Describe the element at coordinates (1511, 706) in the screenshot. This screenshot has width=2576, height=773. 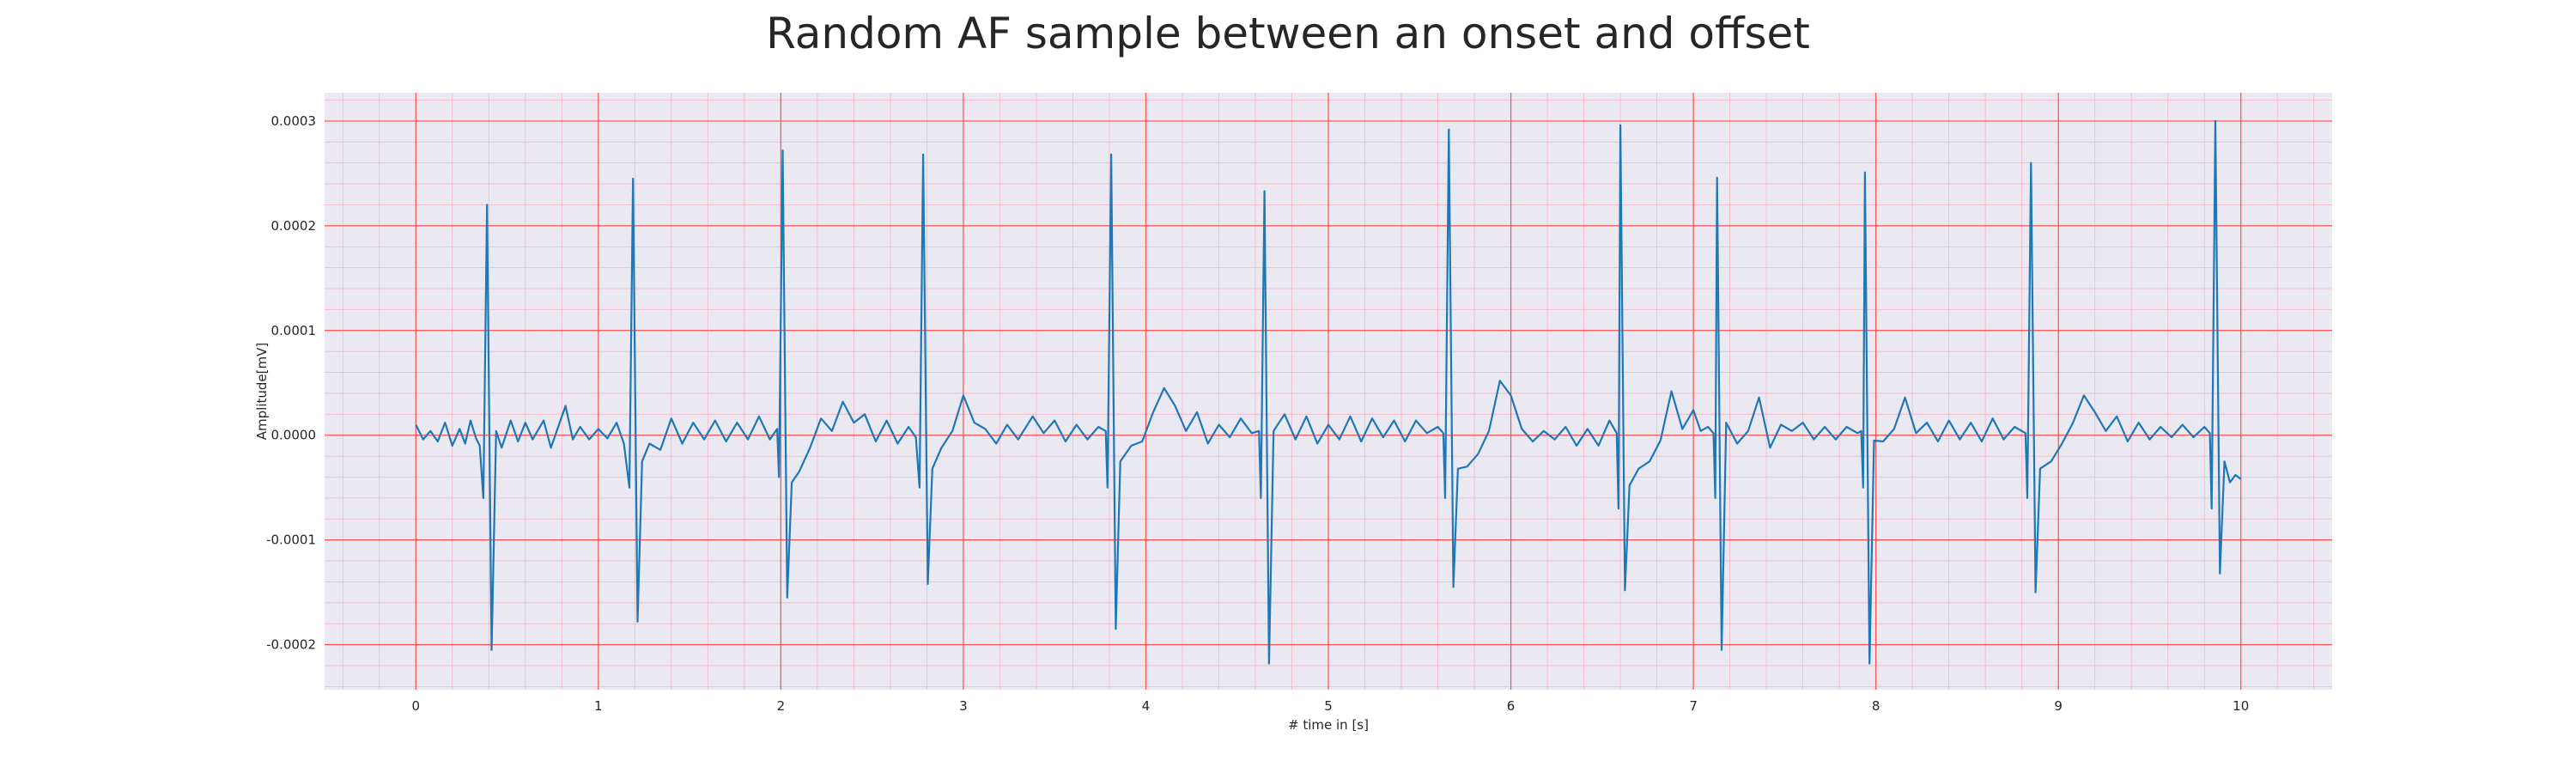
I see `x-tick-label: 6` at that location.